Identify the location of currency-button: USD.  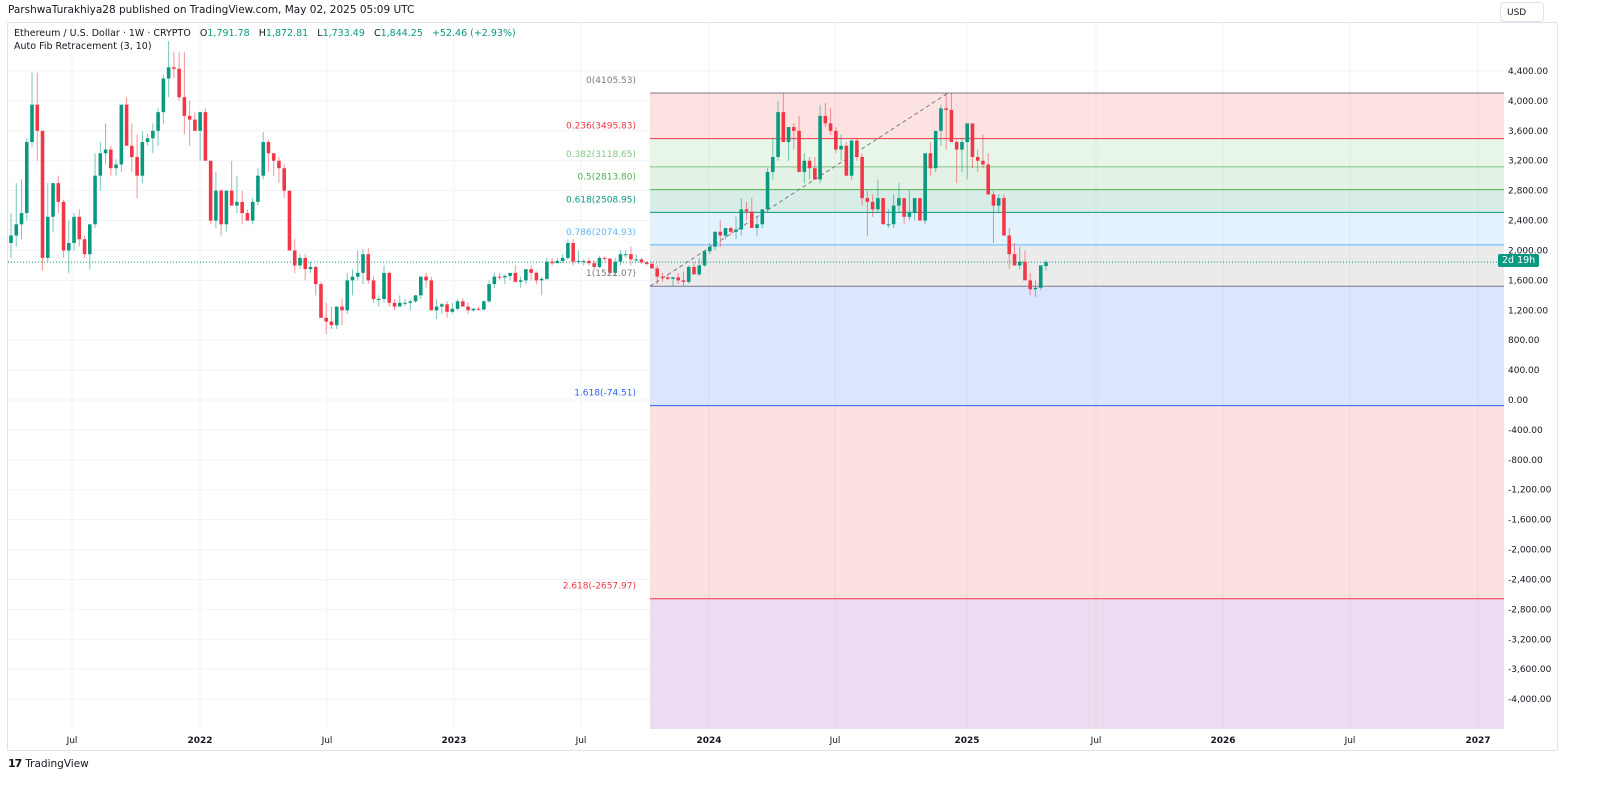
(1522, 12).